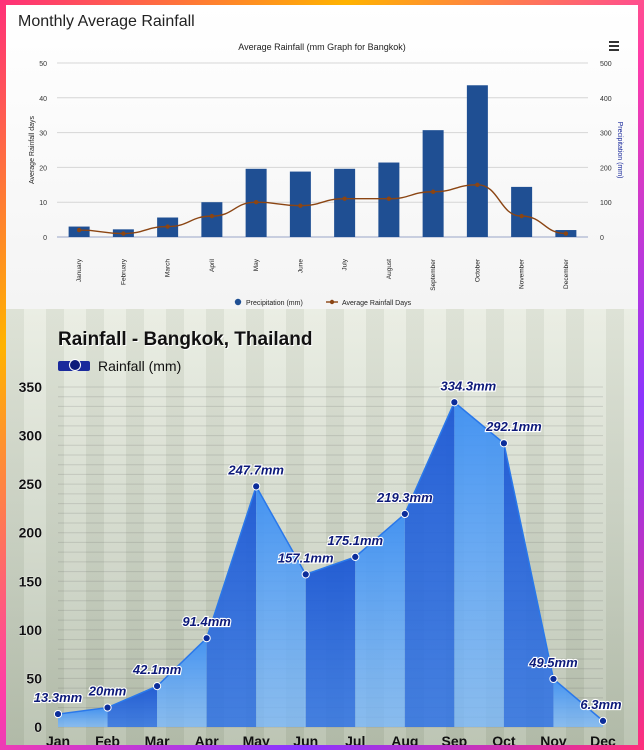 This screenshot has width=644, height=750. What do you see at coordinates (31, 436) in the screenshot?
I see `y-tick-label: 300` at bounding box center [31, 436].